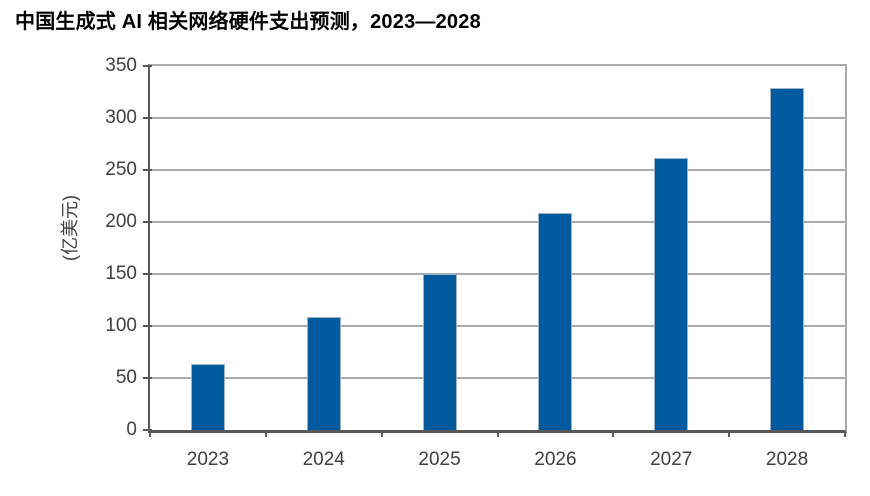 This screenshot has height=496, width=870. I want to click on y-tick-label-100: 100, so click(121, 325).